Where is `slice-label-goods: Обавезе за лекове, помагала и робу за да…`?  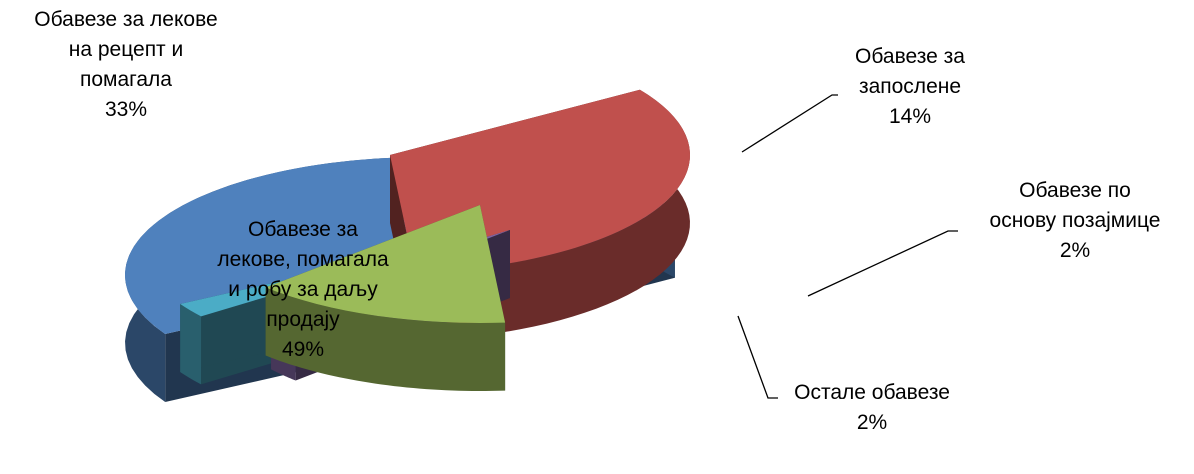
slice-label-goods: Обавезе за лекове, помагала и робу за да… is located at coordinates (303, 290).